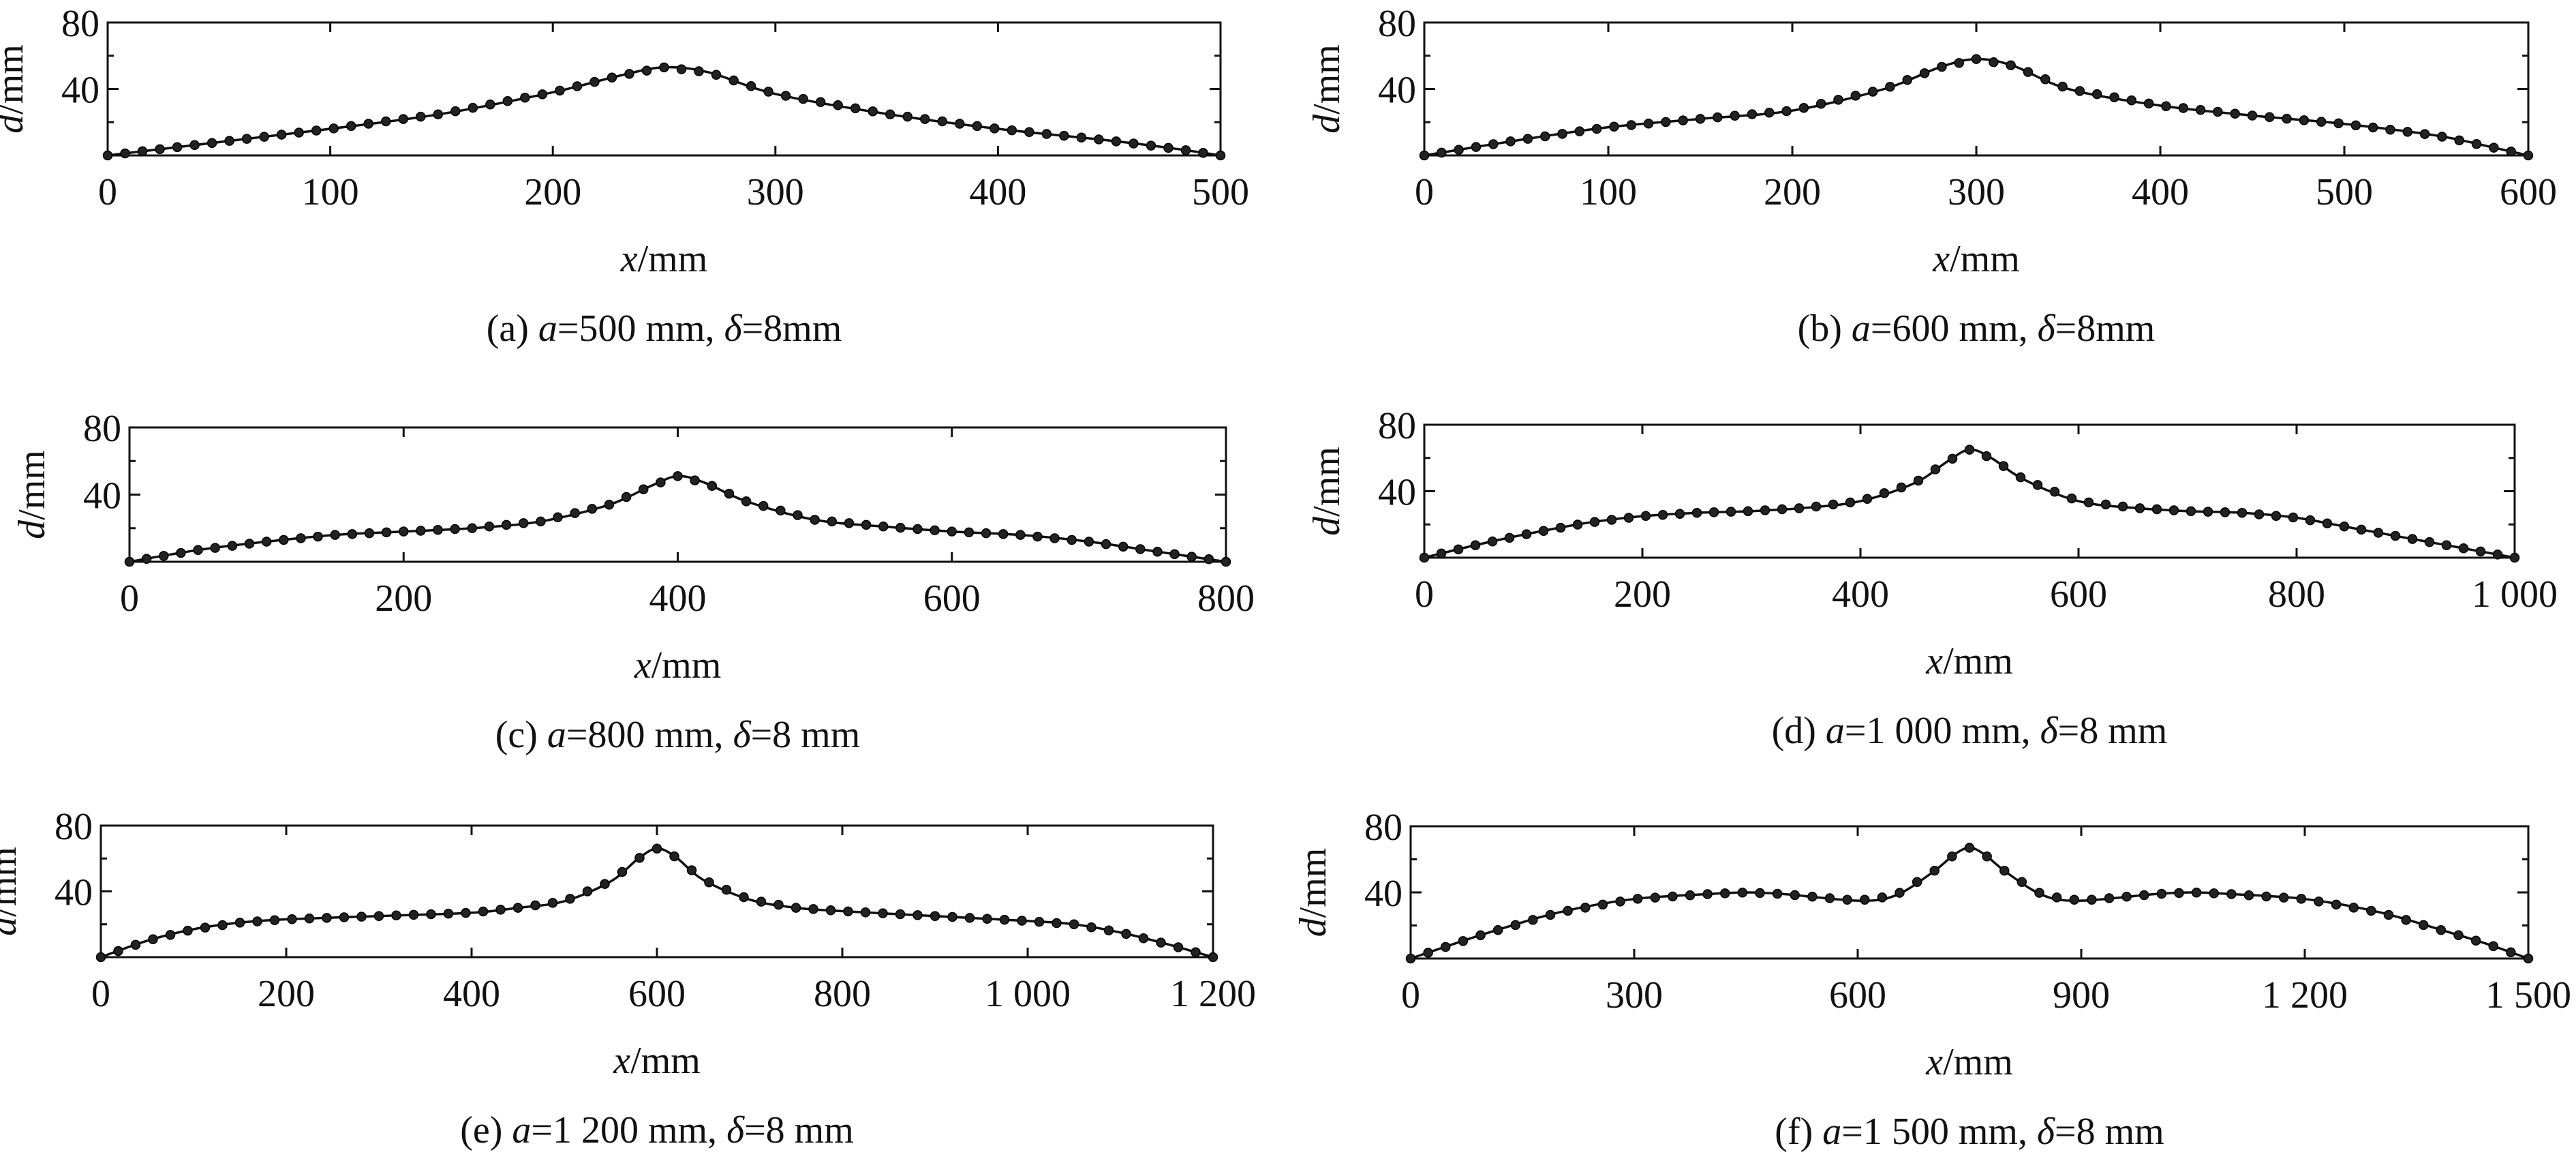 Image resolution: width=2576 pixels, height=1161 pixels. What do you see at coordinates (621, 1061) in the screenshot?
I see `x-axis-symbol: x` at bounding box center [621, 1061].